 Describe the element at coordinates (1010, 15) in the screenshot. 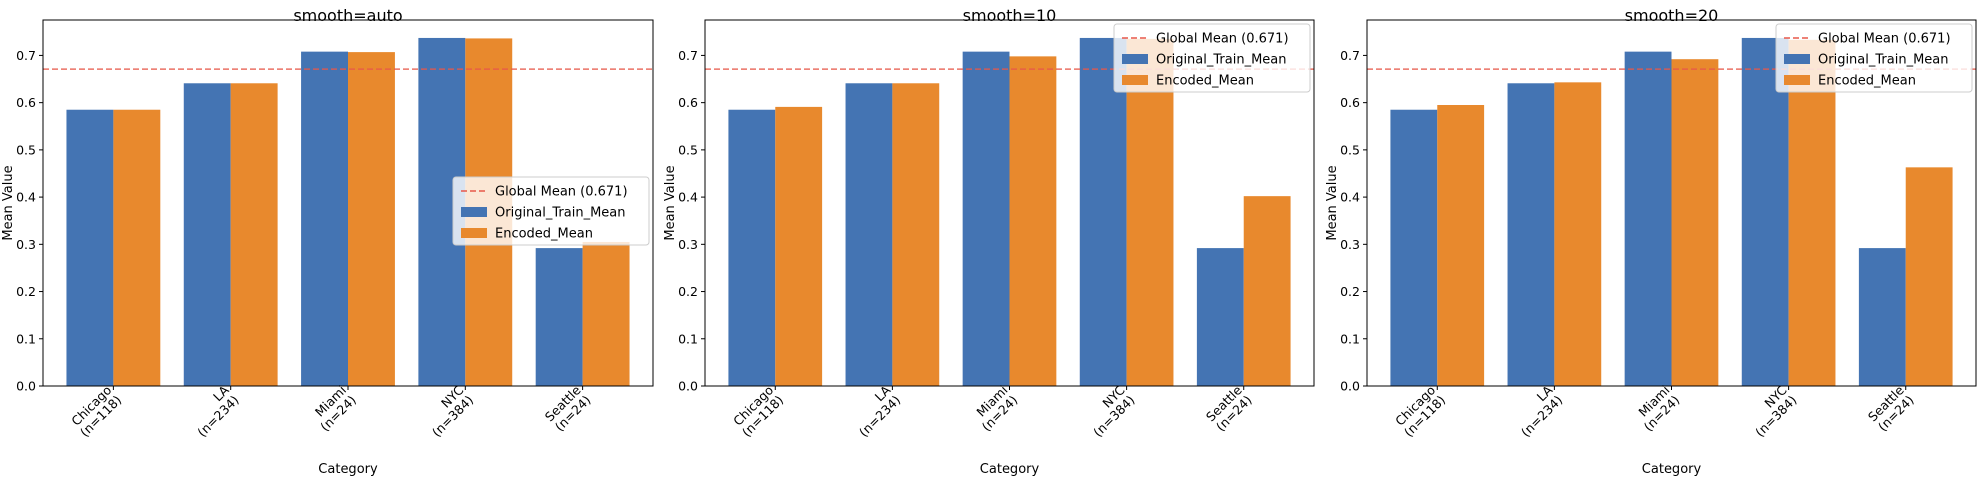

I see `chart-title: smooth=10` at that location.